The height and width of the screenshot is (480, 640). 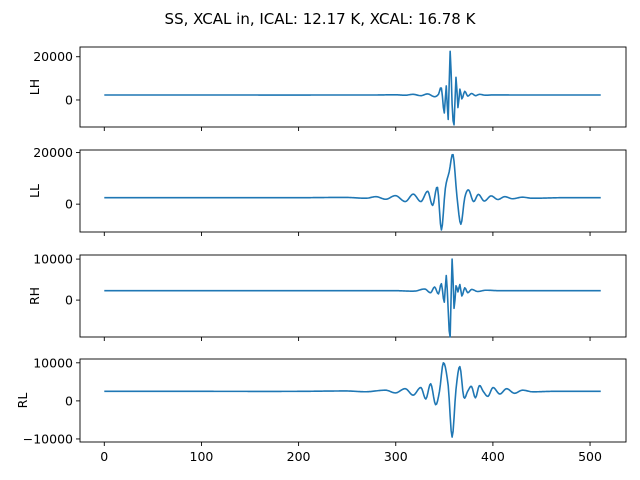 I want to click on series-line-rl, so click(x=352, y=400).